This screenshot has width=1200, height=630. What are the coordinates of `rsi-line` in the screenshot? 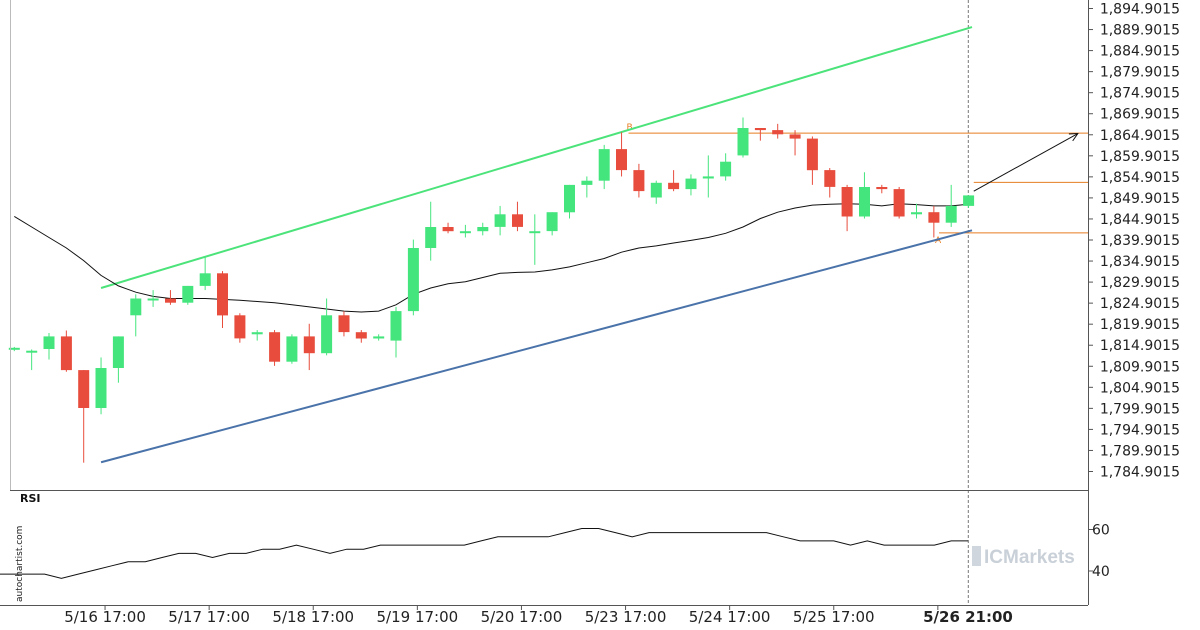 It's located at (484, 553).